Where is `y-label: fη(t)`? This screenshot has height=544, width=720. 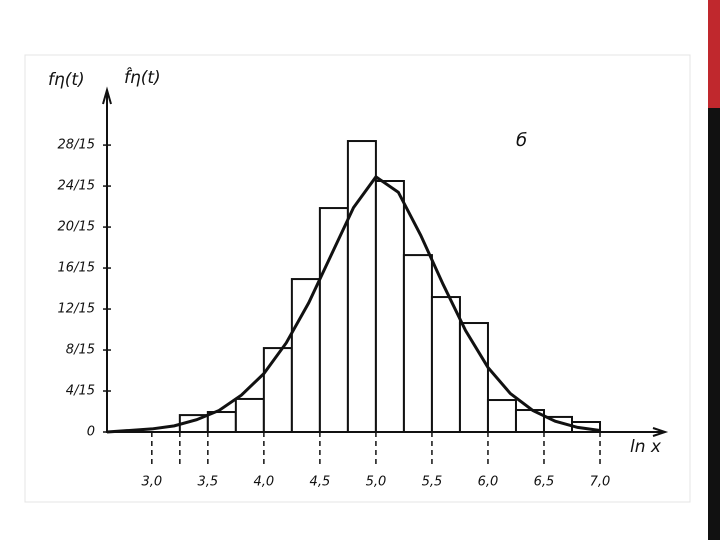 y-label: fη(t) is located at coordinates (66, 80).